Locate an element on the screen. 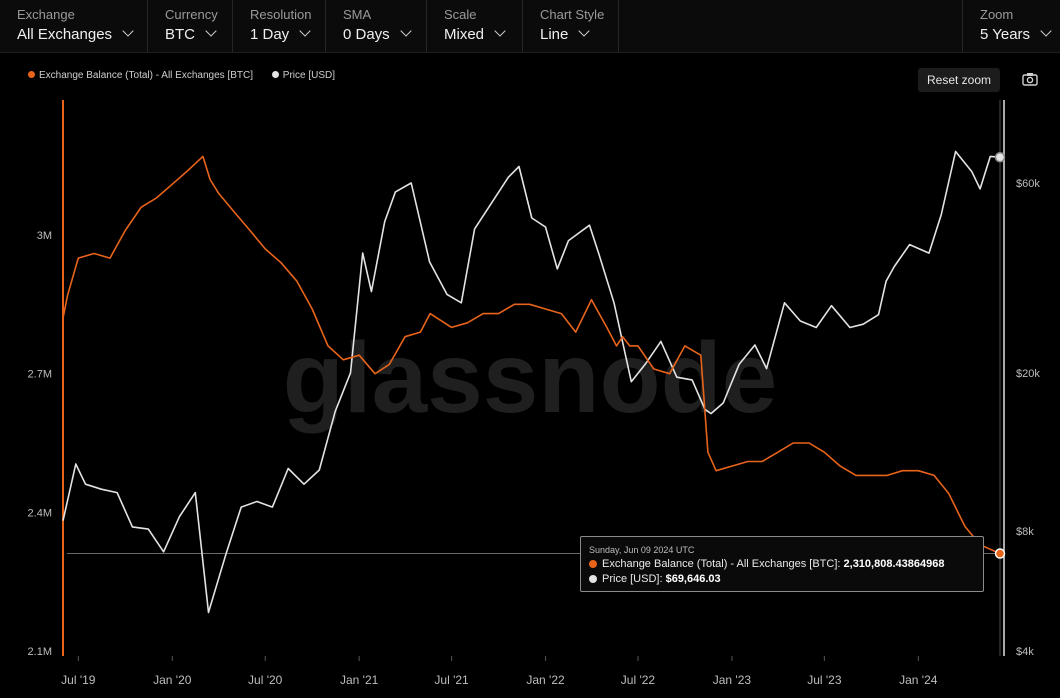 This screenshot has width=1060, height=698. resolution-select: Resolution 1 Day is located at coordinates (279, 26).